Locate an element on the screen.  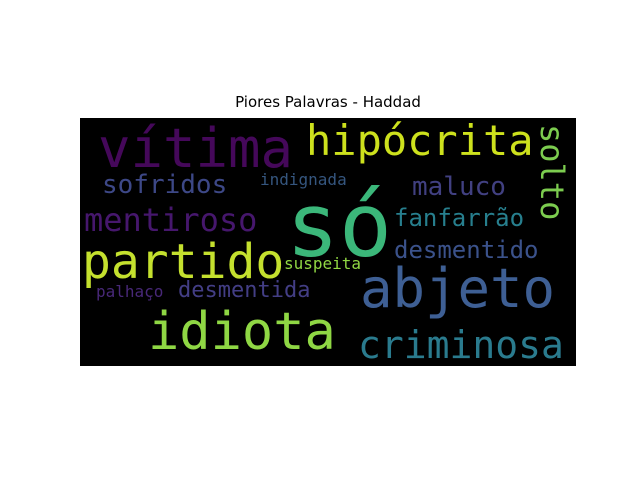
word-vitima: vítima is located at coordinates (196, 149).